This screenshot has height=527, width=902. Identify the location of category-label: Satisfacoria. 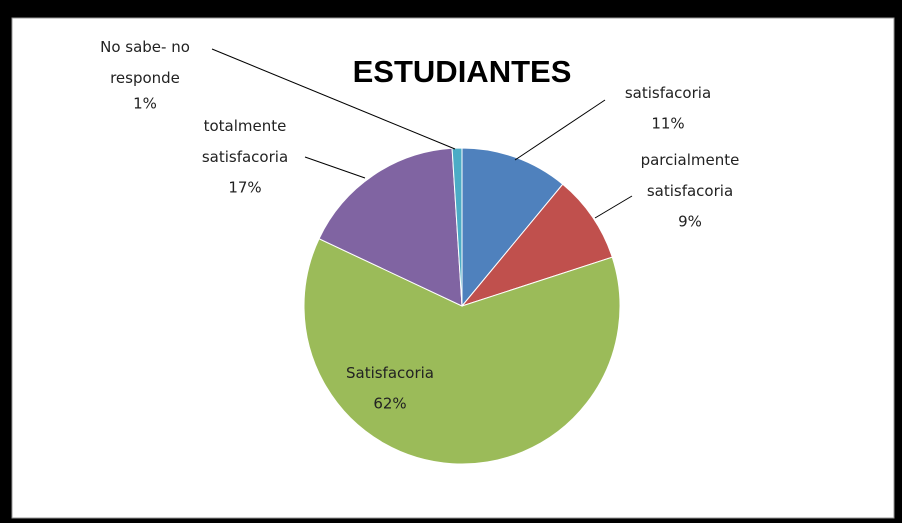
(390, 373).